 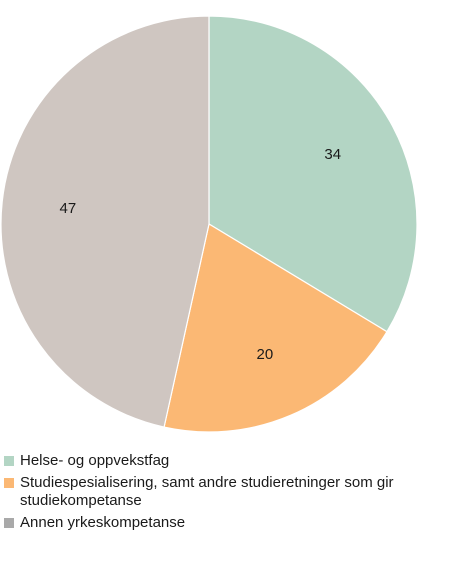 What do you see at coordinates (95, 460) in the screenshot?
I see `legend-label-helse: Helse- og oppvekstfag` at bounding box center [95, 460].